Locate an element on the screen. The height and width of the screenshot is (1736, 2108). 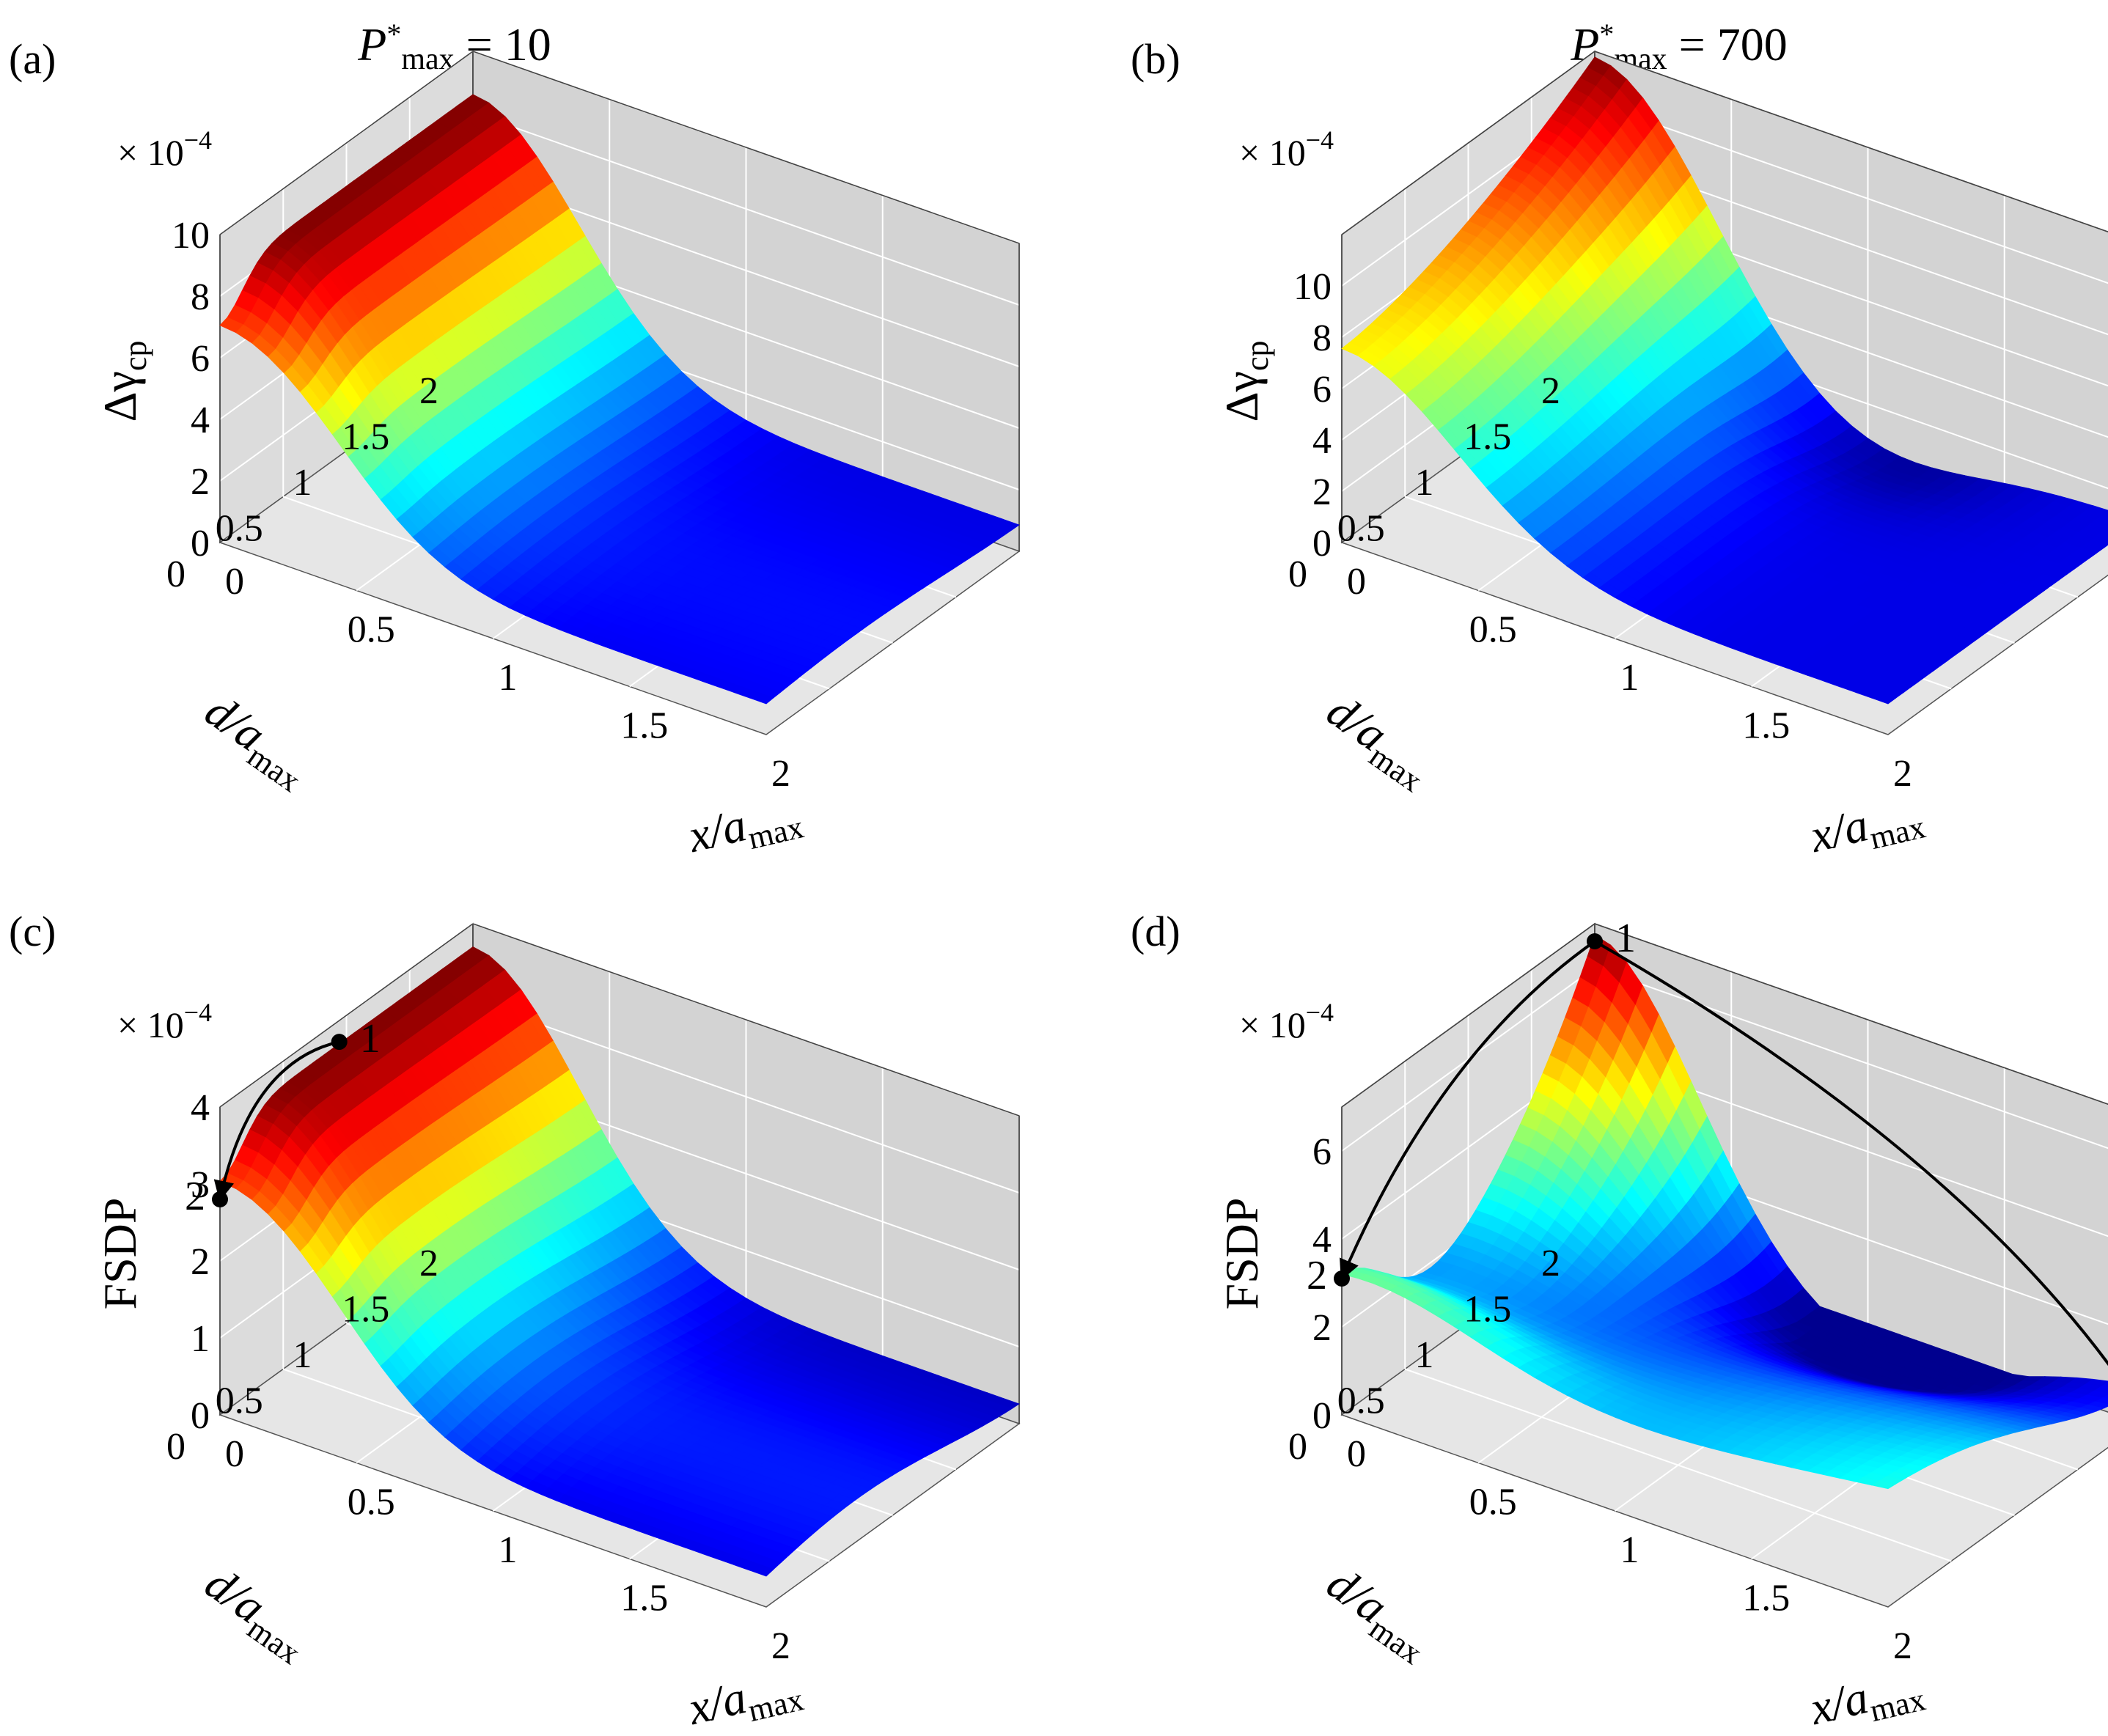
surface-patch is located at coordinates (761, 698).